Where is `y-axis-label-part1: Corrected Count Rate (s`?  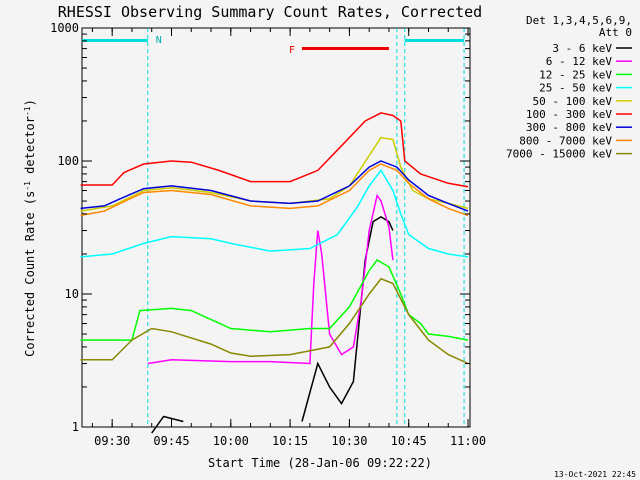
y-axis-label-part1: Corrected Count Rate (s is located at coordinates (30, 274).